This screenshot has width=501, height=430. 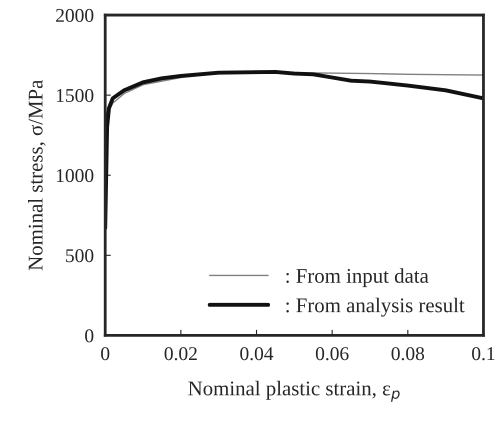 I want to click on legend-label: : From input data, so click(x=357, y=278).